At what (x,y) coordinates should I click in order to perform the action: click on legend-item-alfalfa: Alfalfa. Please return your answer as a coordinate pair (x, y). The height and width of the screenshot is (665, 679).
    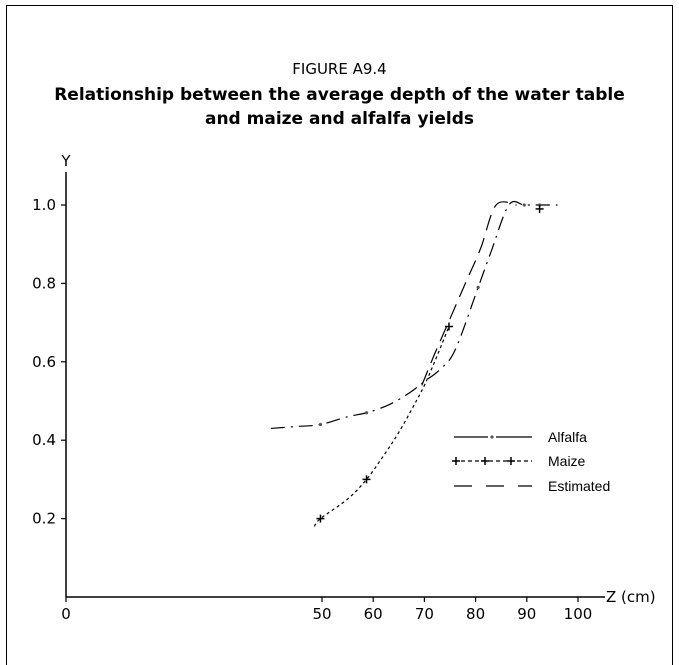
    Looking at the image, I should click on (520, 437).